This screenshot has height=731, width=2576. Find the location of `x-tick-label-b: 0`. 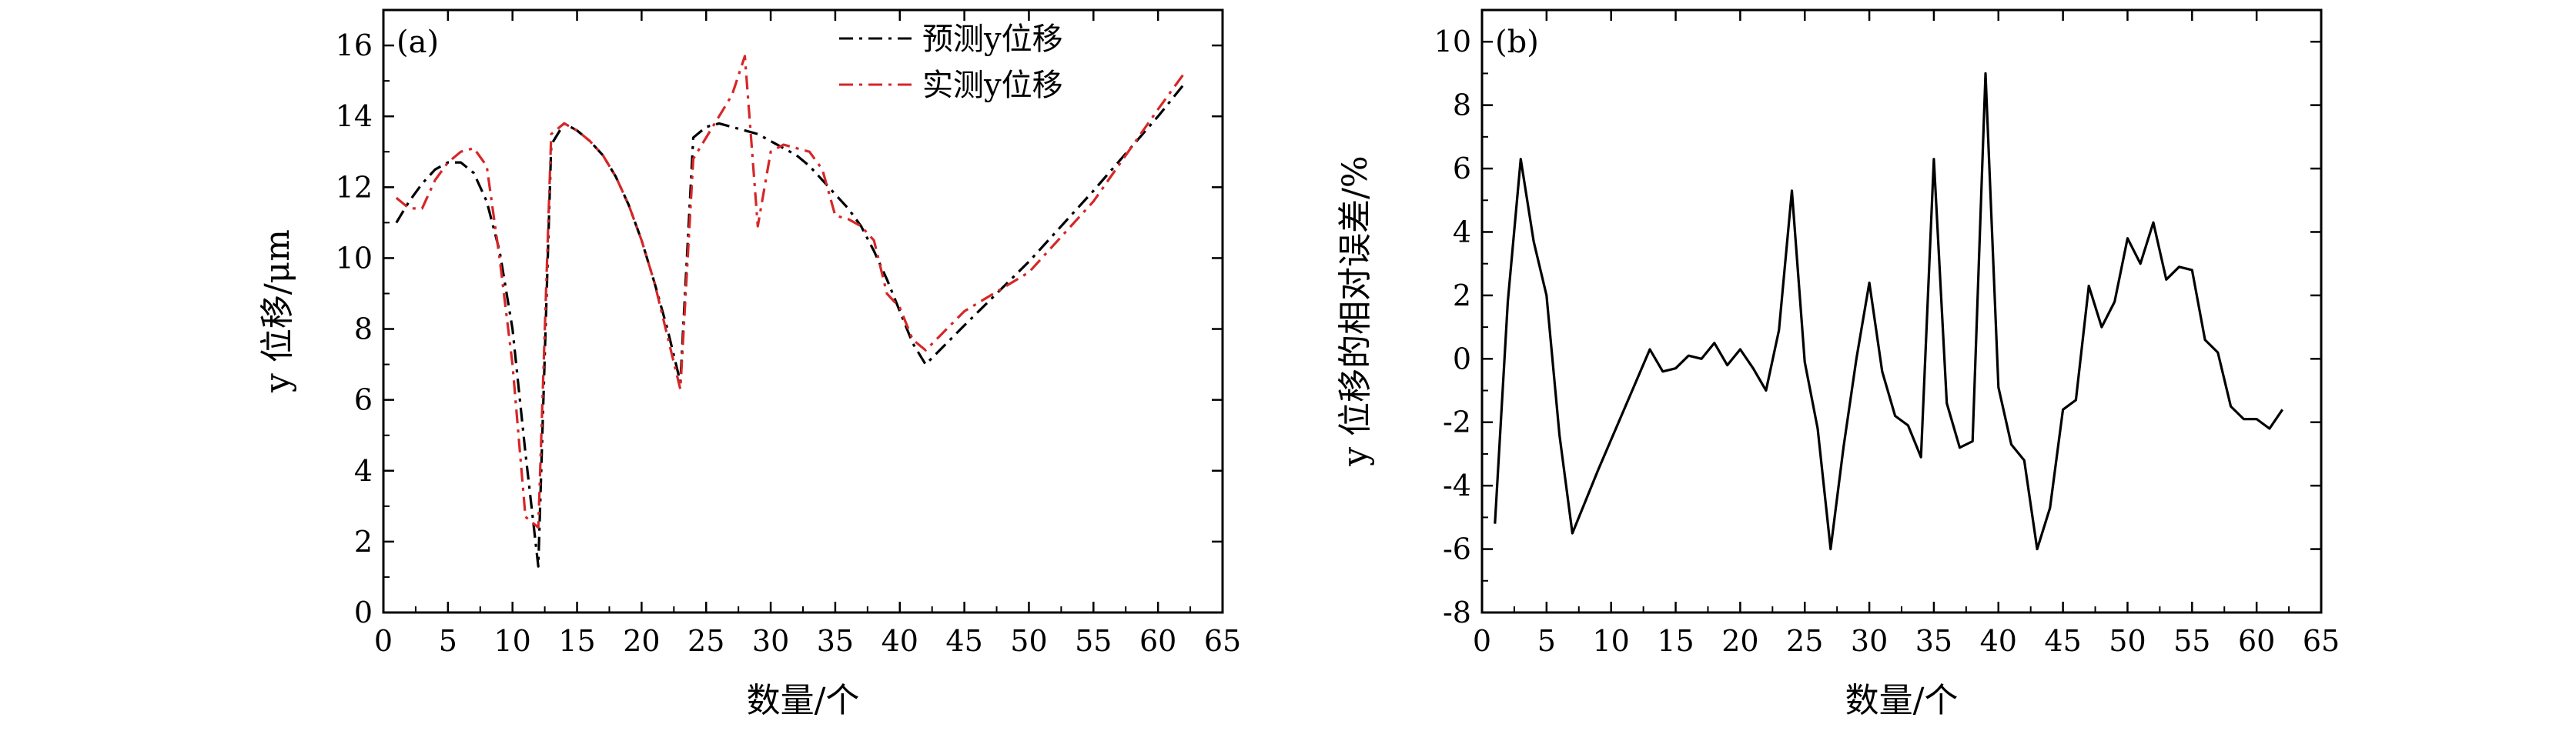

x-tick-label-b: 0 is located at coordinates (1482, 641).